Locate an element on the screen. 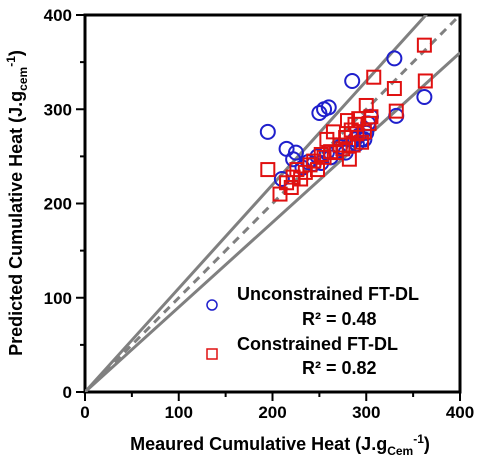 This screenshot has width=477, height=461. legend-stat-unconstrained: R² = 0.48 is located at coordinates (339, 319).